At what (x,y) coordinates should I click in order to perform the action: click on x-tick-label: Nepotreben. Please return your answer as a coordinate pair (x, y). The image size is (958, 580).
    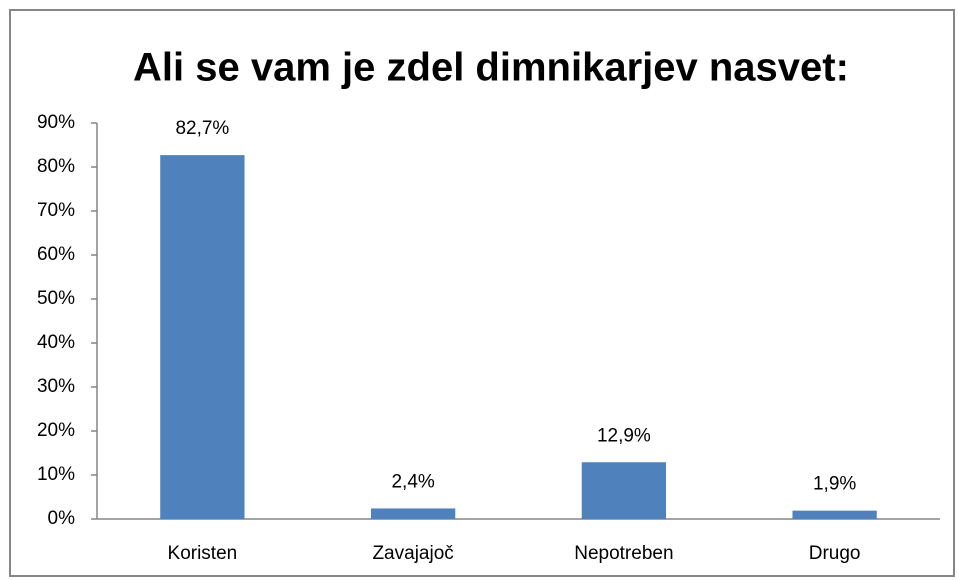
    Looking at the image, I should click on (623, 553).